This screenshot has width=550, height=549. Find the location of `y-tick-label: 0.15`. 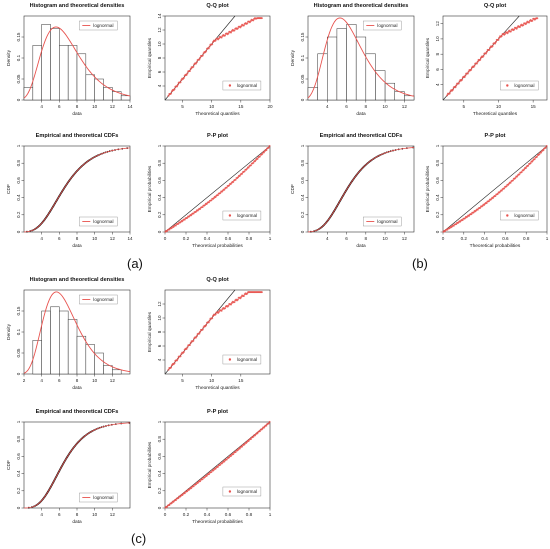

y-tick-label: 0.15 is located at coordinates (18, 36).